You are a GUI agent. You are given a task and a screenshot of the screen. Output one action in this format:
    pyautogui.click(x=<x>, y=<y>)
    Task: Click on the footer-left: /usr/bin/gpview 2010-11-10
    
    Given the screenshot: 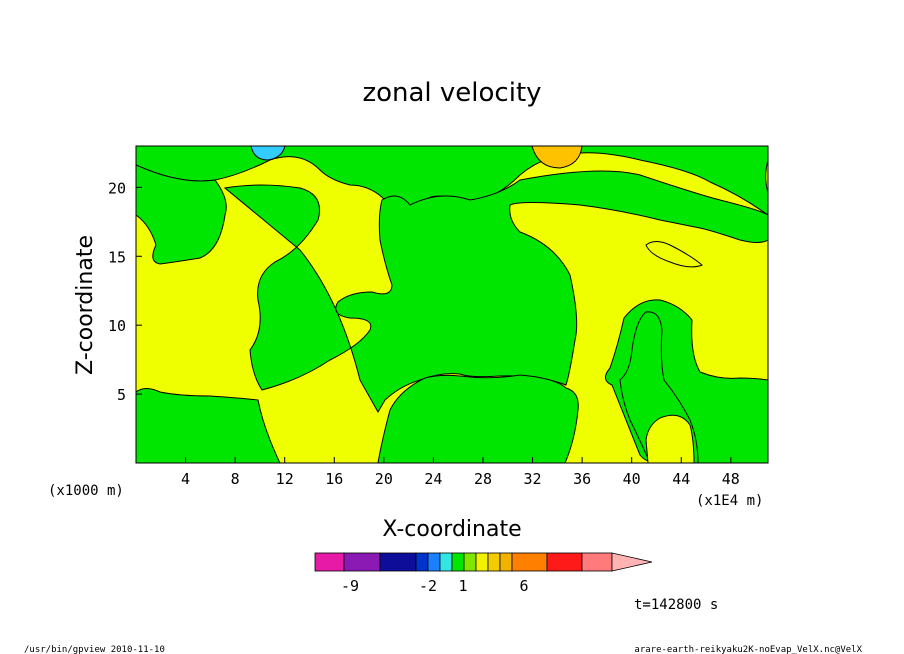 What is the action you would take?
    pyautogui.click(x=94, y=649)
    